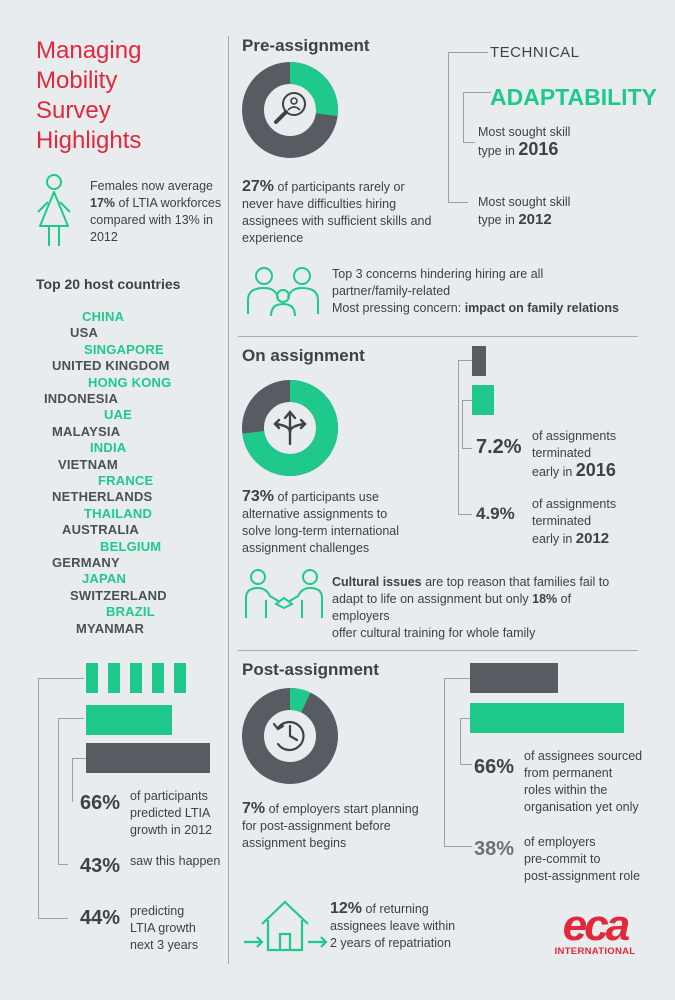  I want to click on bar-precommit, so click(514, 678).